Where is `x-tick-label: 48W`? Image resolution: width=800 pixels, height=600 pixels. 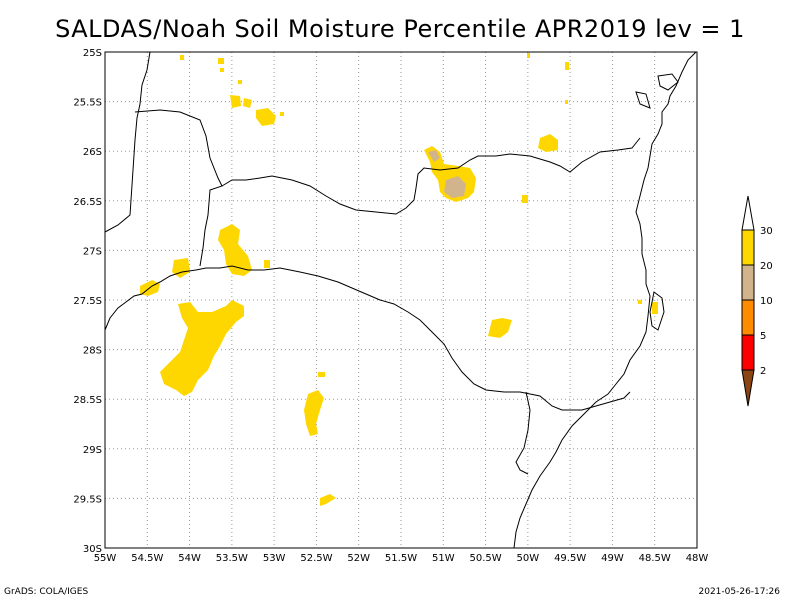
x-tick-label: 48W is located at coordinates (697, 558).